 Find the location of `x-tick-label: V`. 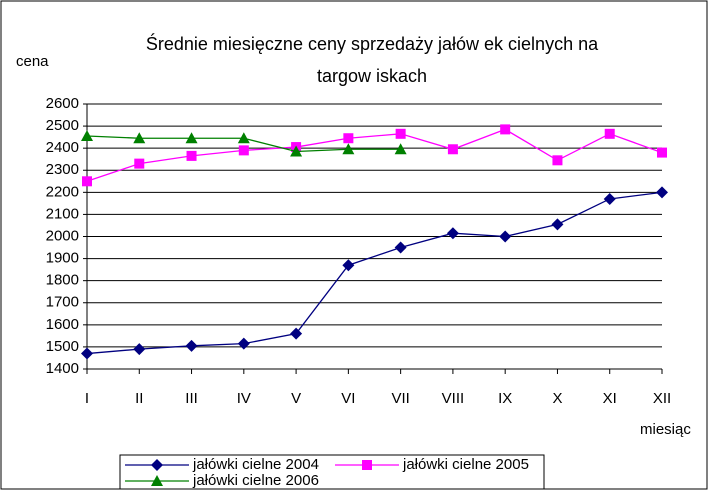

x-tick-label: V is located at coordinates (296, 398).